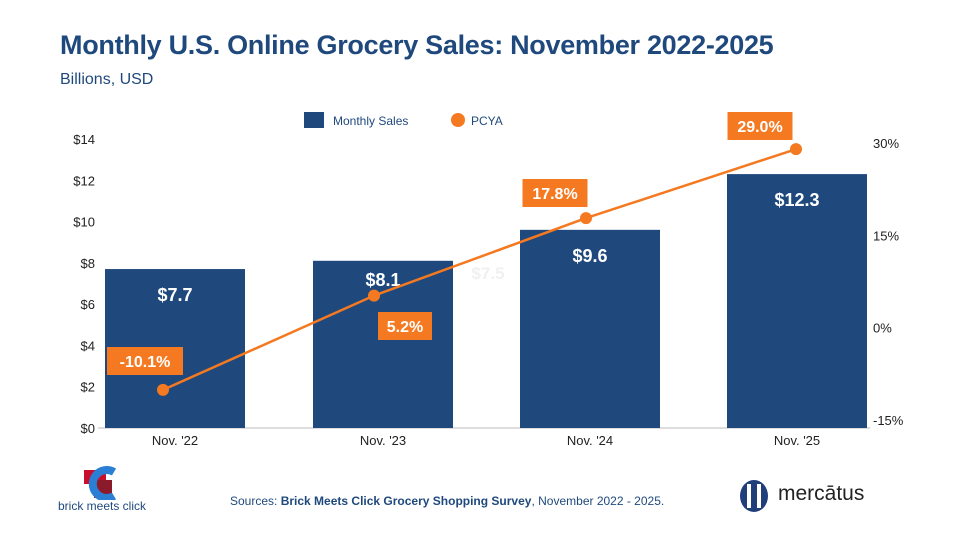  What do you see at coordinates (128, 491) in the screenshot?
I see `brick-meets-click-logo: brick meets click` at bounding box center [128, 491].